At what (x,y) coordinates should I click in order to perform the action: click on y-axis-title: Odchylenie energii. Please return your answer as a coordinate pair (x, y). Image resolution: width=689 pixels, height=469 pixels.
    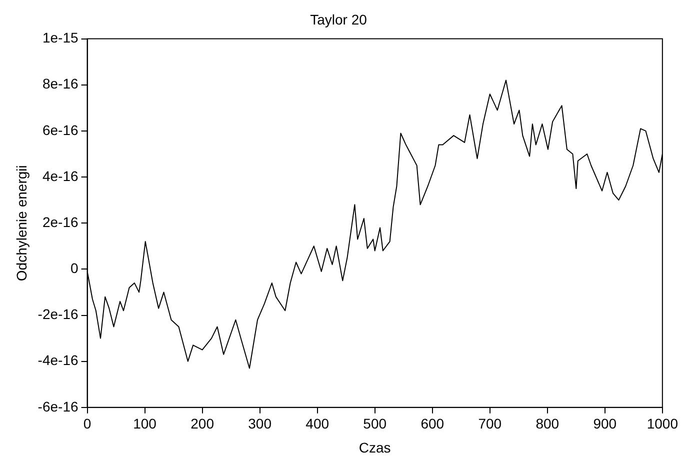
    Looking at the image, I should click on (21, 223).